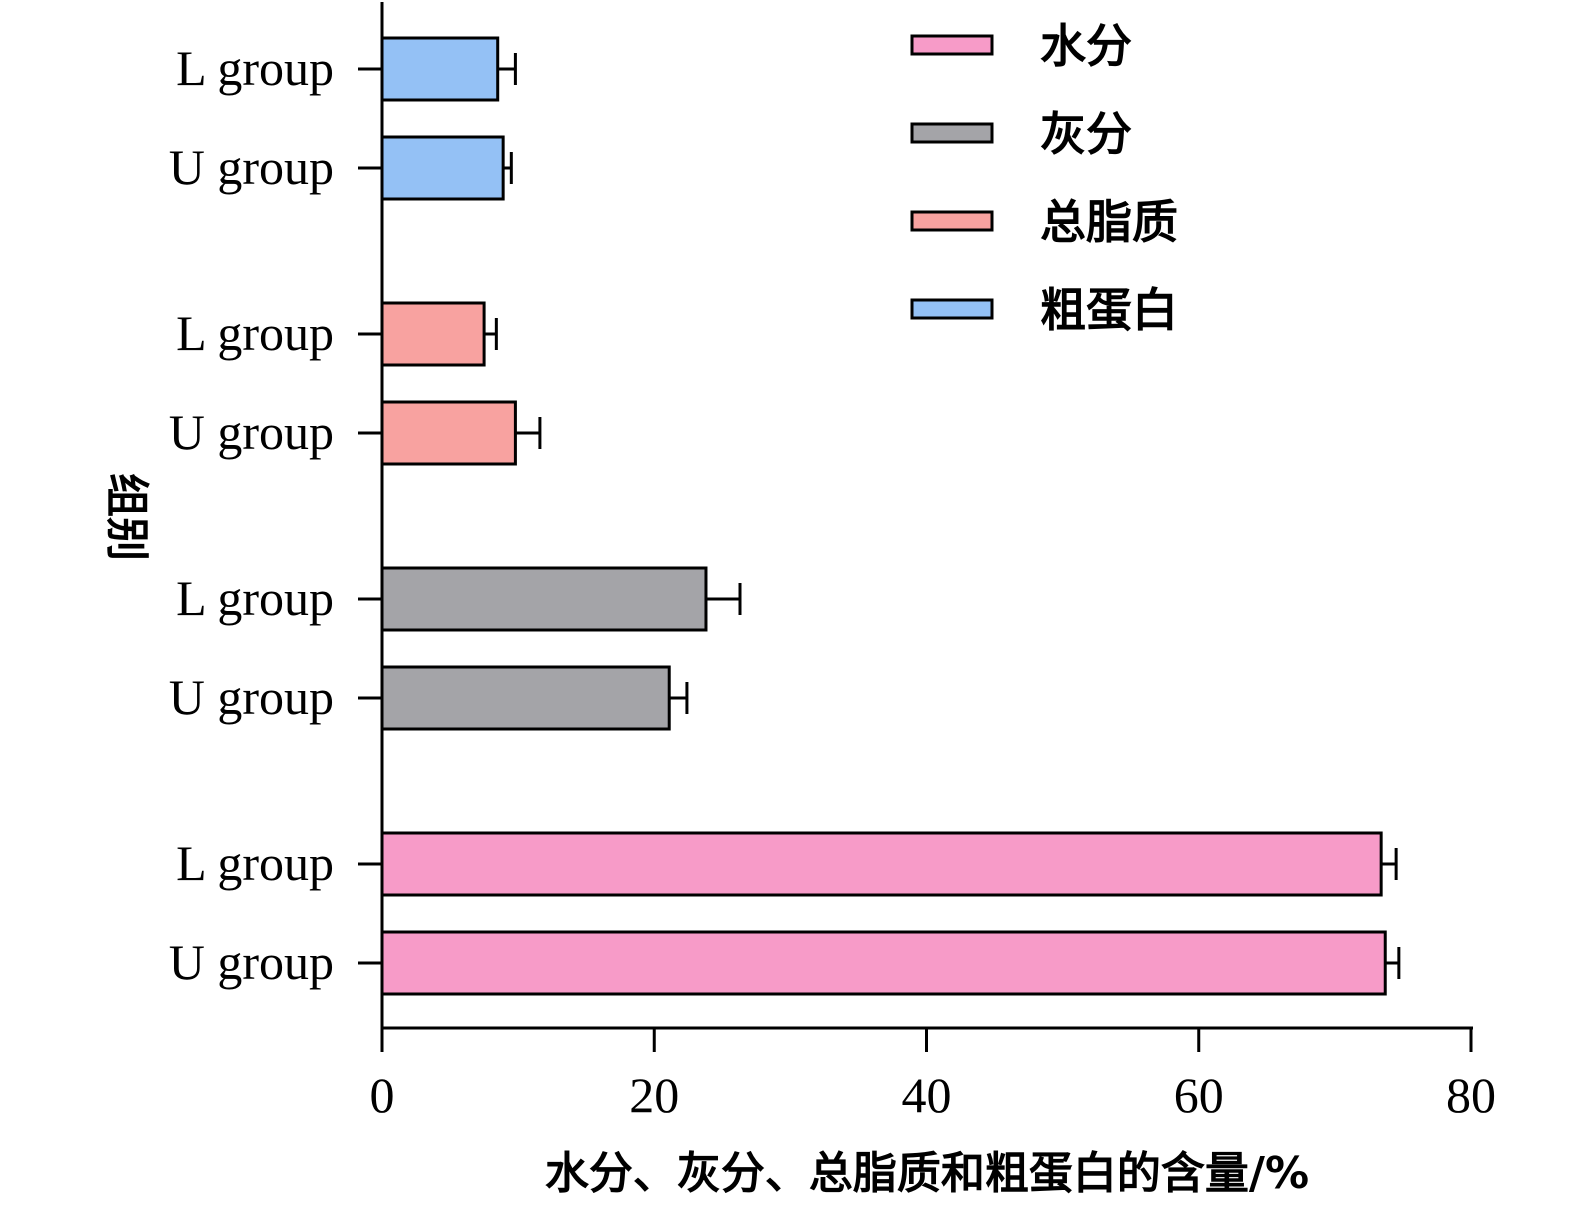 The width and height of the screenshot is (1575, 1206). What do you see at coordinates (251, 432) in the screenshot?
I see `y-tick-label-1-1: U group` at bounding box center [251, 432].